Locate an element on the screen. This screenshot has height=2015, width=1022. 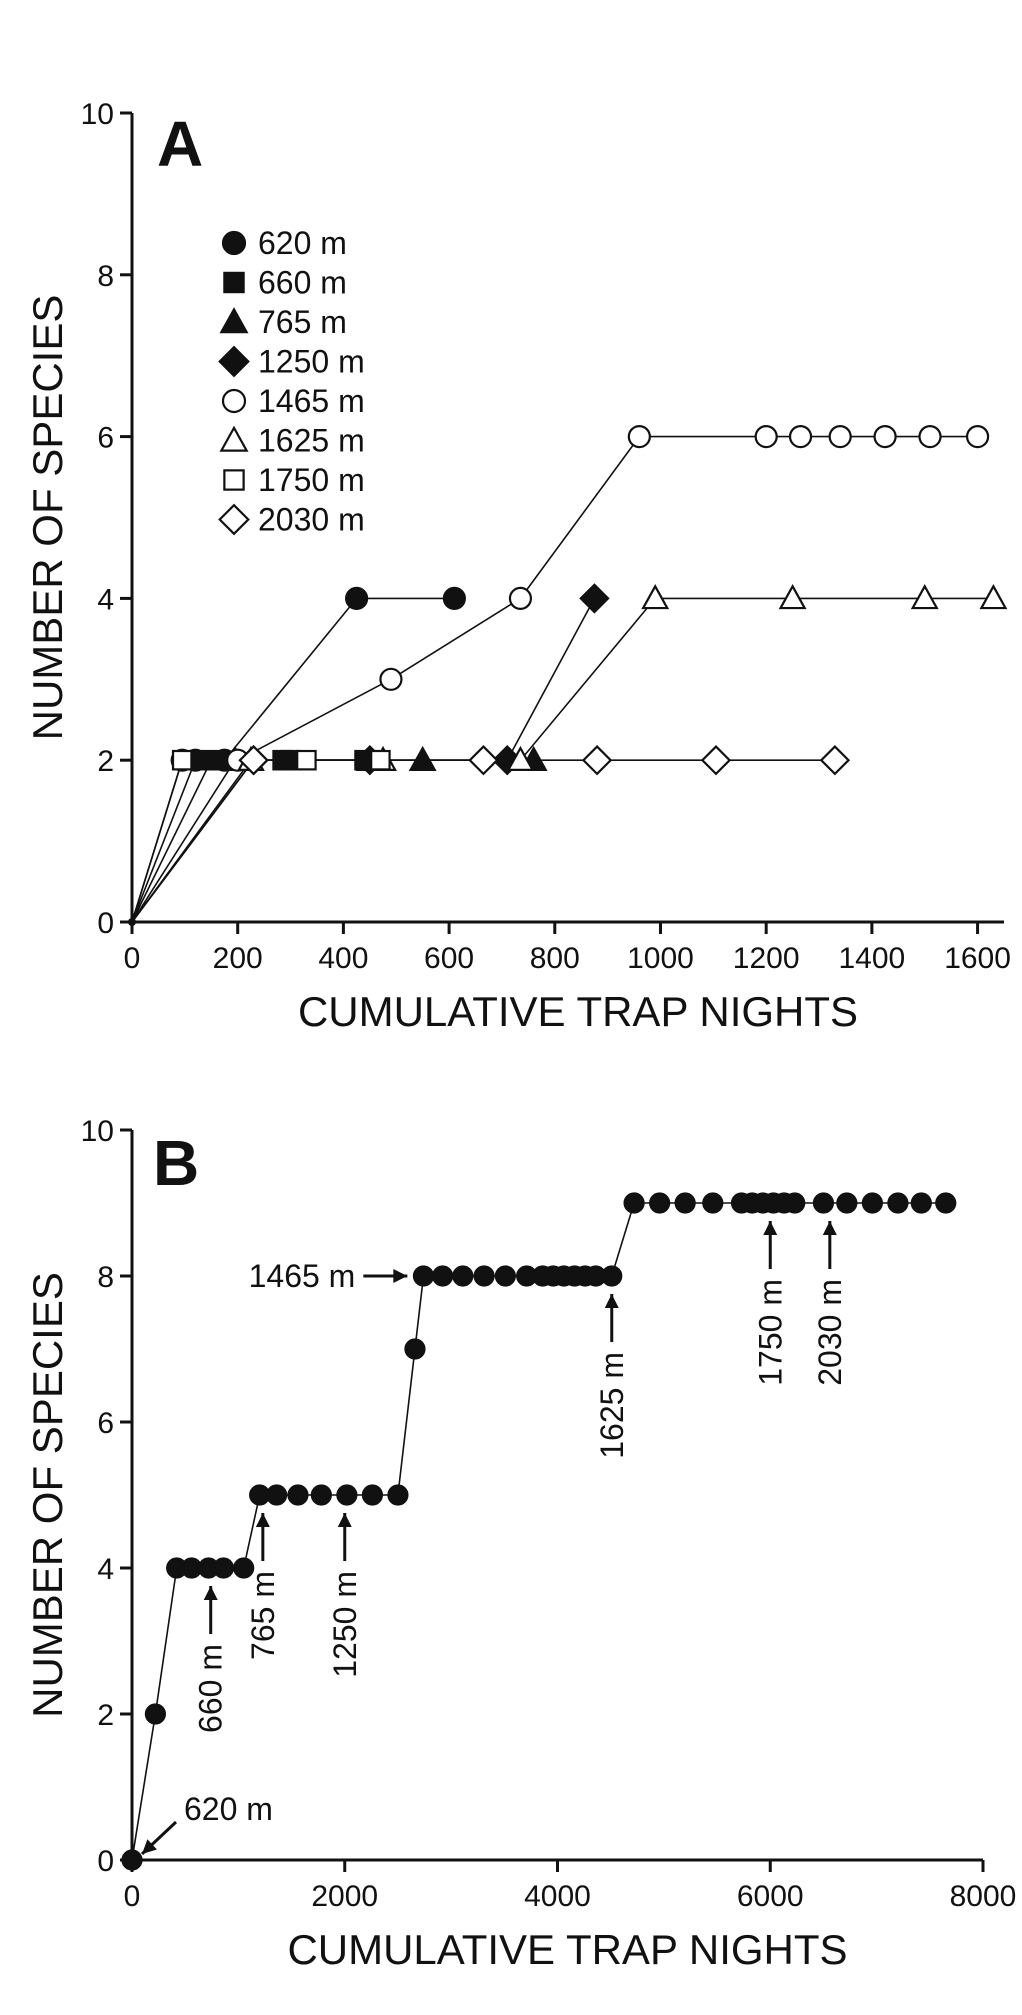
x-tick-label: 2000 is located at coordinates (344, 1896).